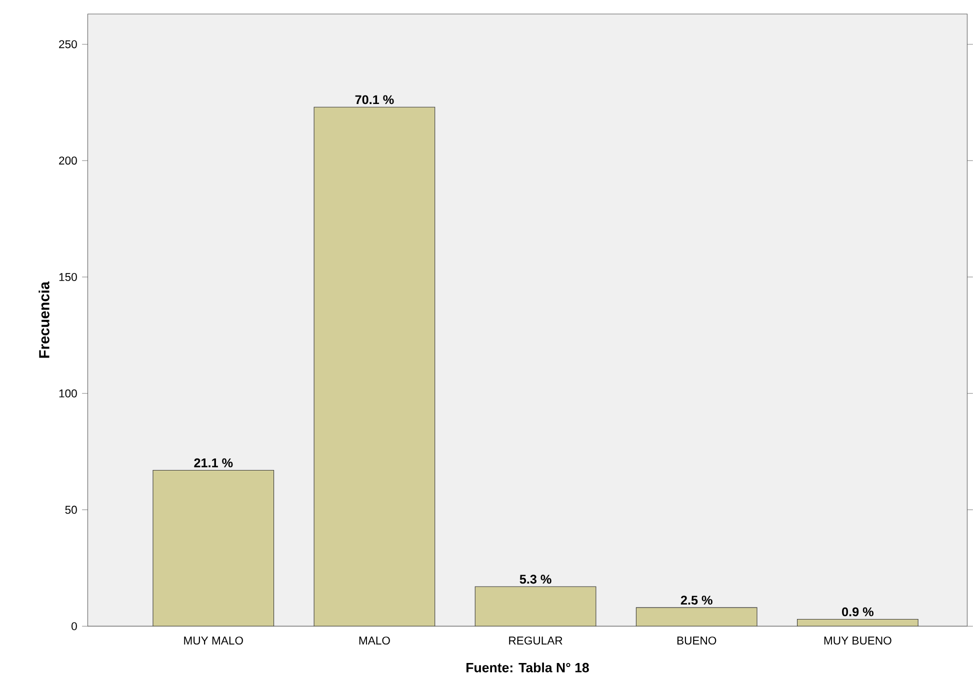 The image size is (973, 681). I want to click on x-tick-label: MUY BUENO, so click(858, 640).